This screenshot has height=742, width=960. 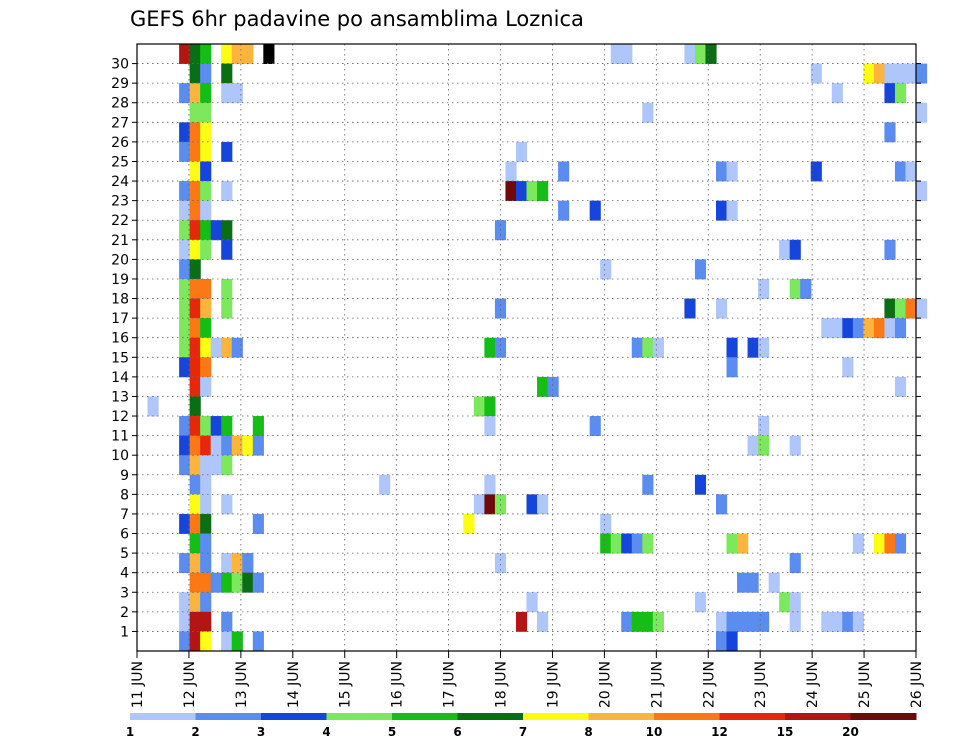 What do you see at coordinates (785, 732) in the screenshot?
I see `legend-label: 15` at bounding box center [785, 732].